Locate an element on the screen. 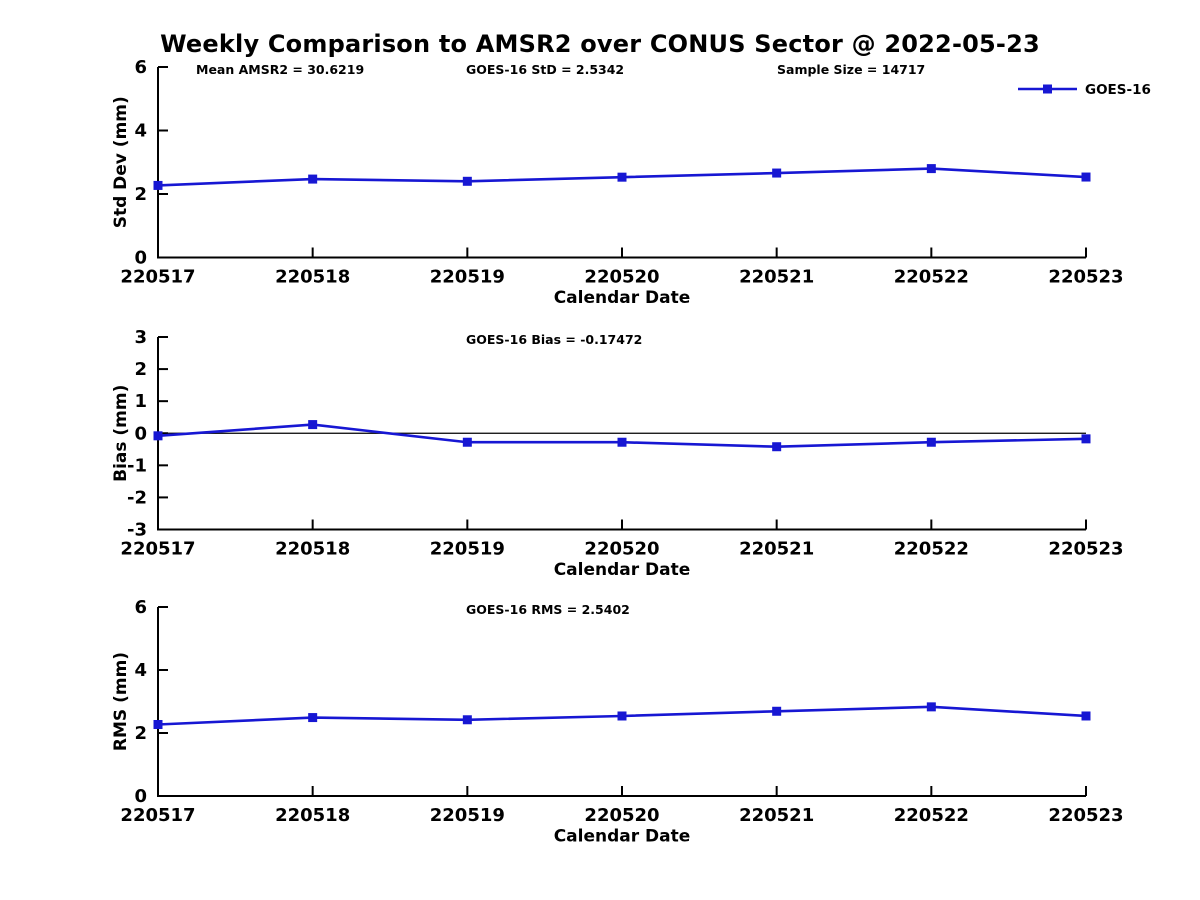 The image size is (1200, 900). y-tick-label: 3 is located at coordinates (140, 337).